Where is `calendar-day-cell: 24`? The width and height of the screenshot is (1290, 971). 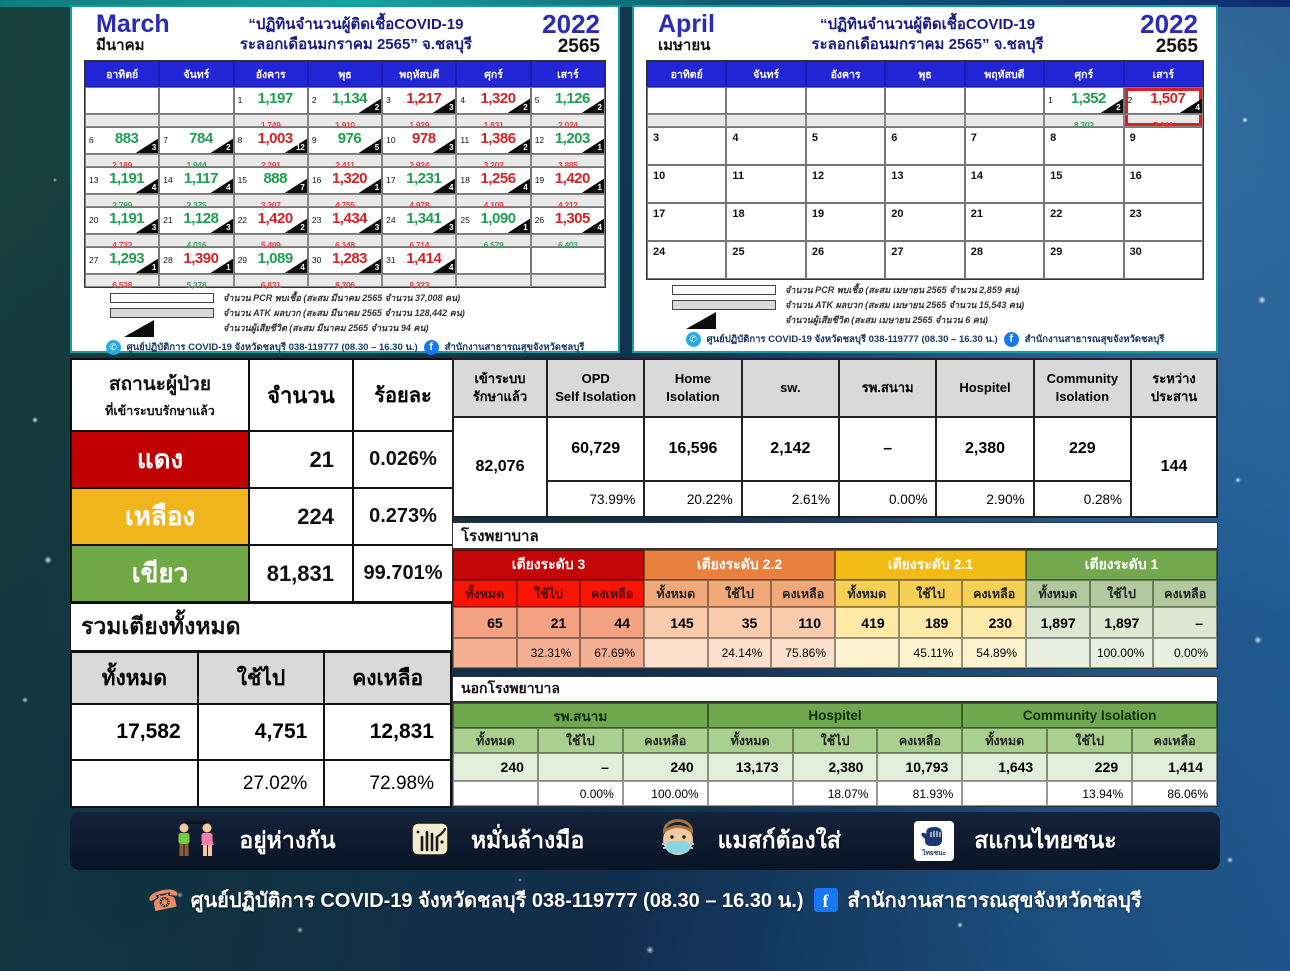
calendar-day-cell: 24 is located at coordinates (687, 259).